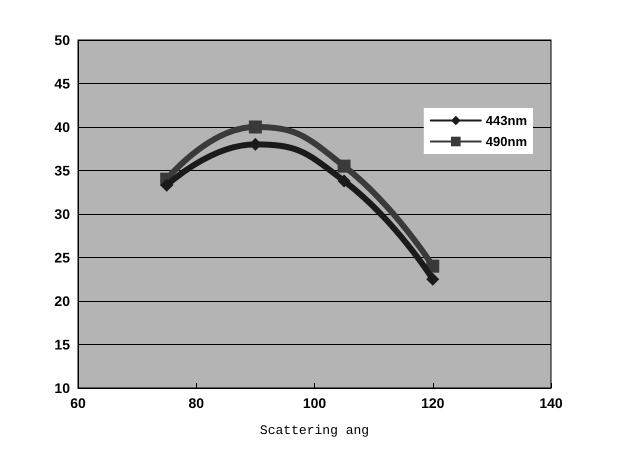 This screenshot has height=470, width=621. I want to click on y-tick-label: 50, so click(62, 40).